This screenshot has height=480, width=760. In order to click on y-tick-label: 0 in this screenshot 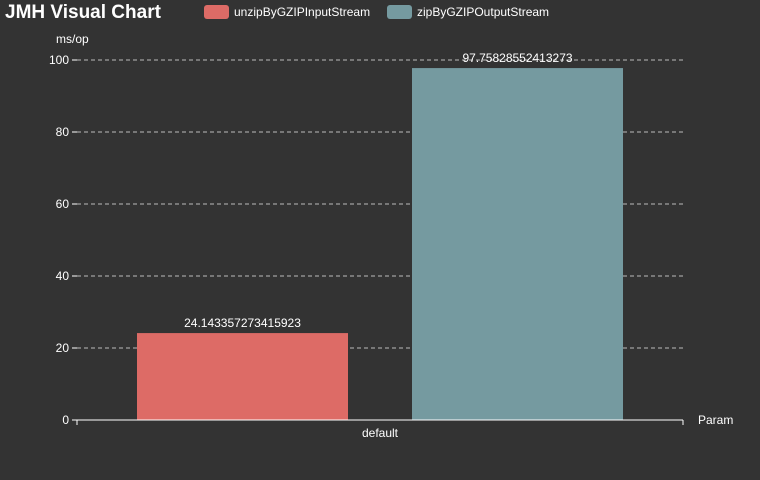, I will do `click(65, 420)`.